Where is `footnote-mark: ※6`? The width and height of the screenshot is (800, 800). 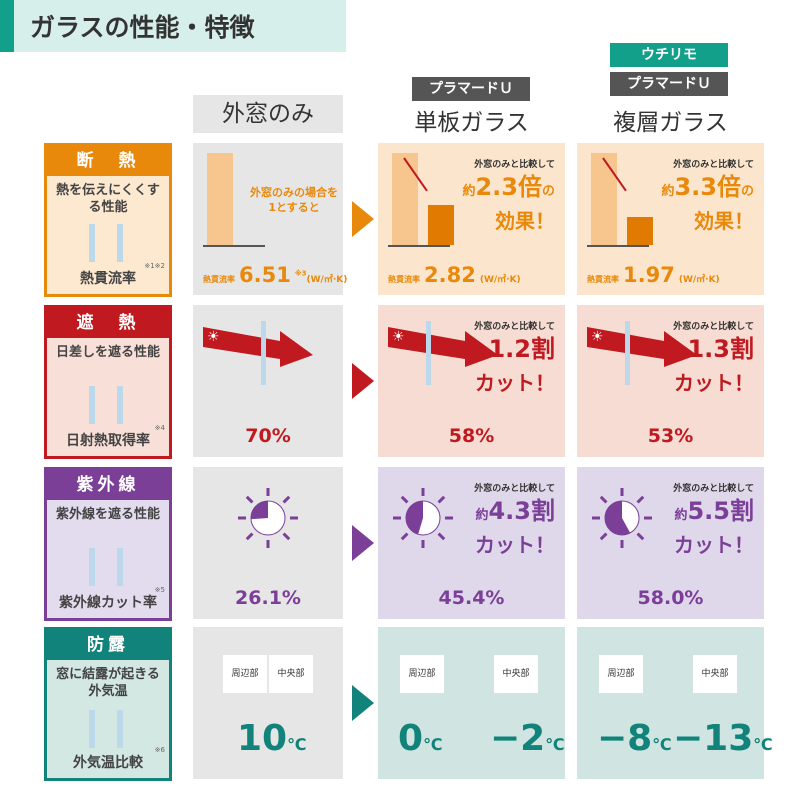 footnote-mark: ※6 is located at coordinates (159, 750).